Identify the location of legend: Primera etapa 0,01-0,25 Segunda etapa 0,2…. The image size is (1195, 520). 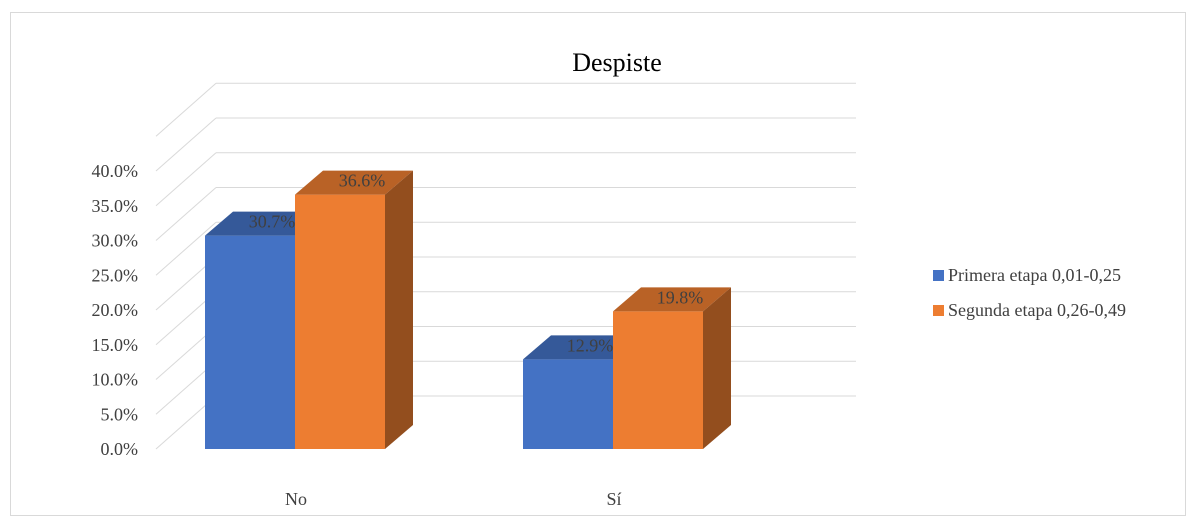
(1029, 292).